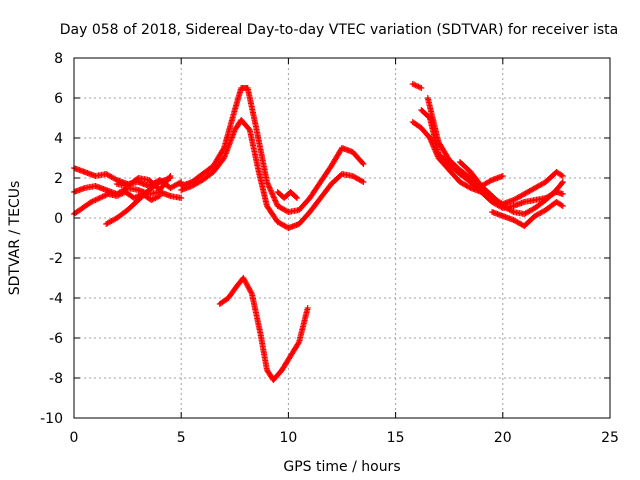 The height and width of the screenshot is (480, 640). Describe the element at coordinates (341, 467) in the screenshot. I see `x-axis-label: GPS time / hours` at that location.